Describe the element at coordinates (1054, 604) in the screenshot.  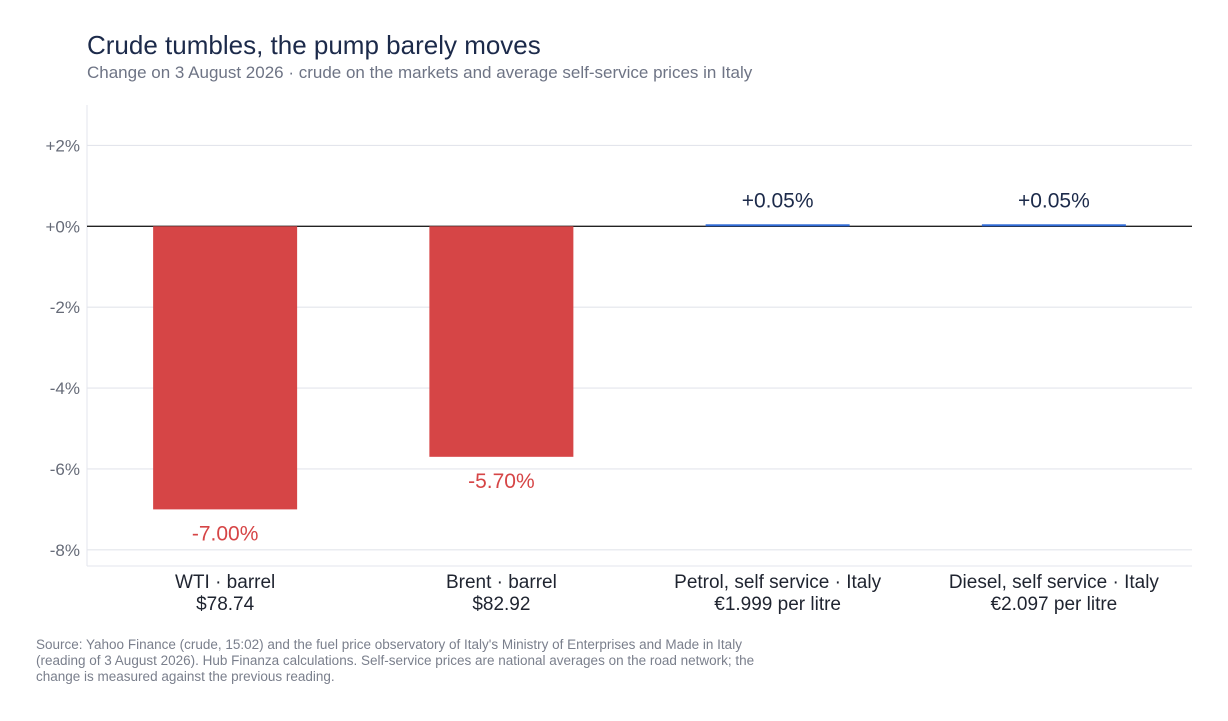
I see `category-price: €2.097 per litre` at that location.